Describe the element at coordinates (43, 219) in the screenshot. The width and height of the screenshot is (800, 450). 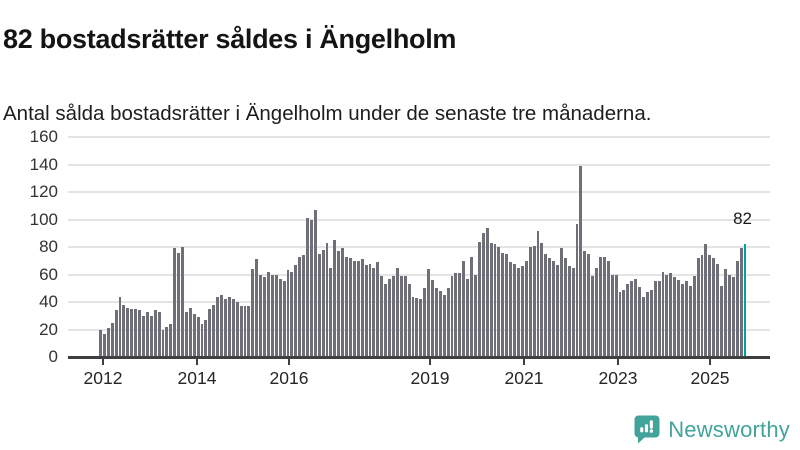
I see `y-tick-label: 100` at that location.